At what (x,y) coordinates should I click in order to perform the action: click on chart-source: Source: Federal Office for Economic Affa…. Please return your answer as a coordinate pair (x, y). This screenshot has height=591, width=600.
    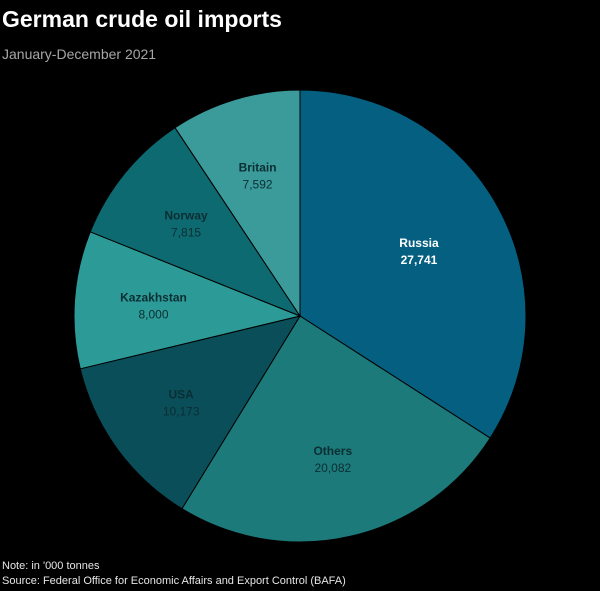
    Looking at the image, I should click on (174, 581).